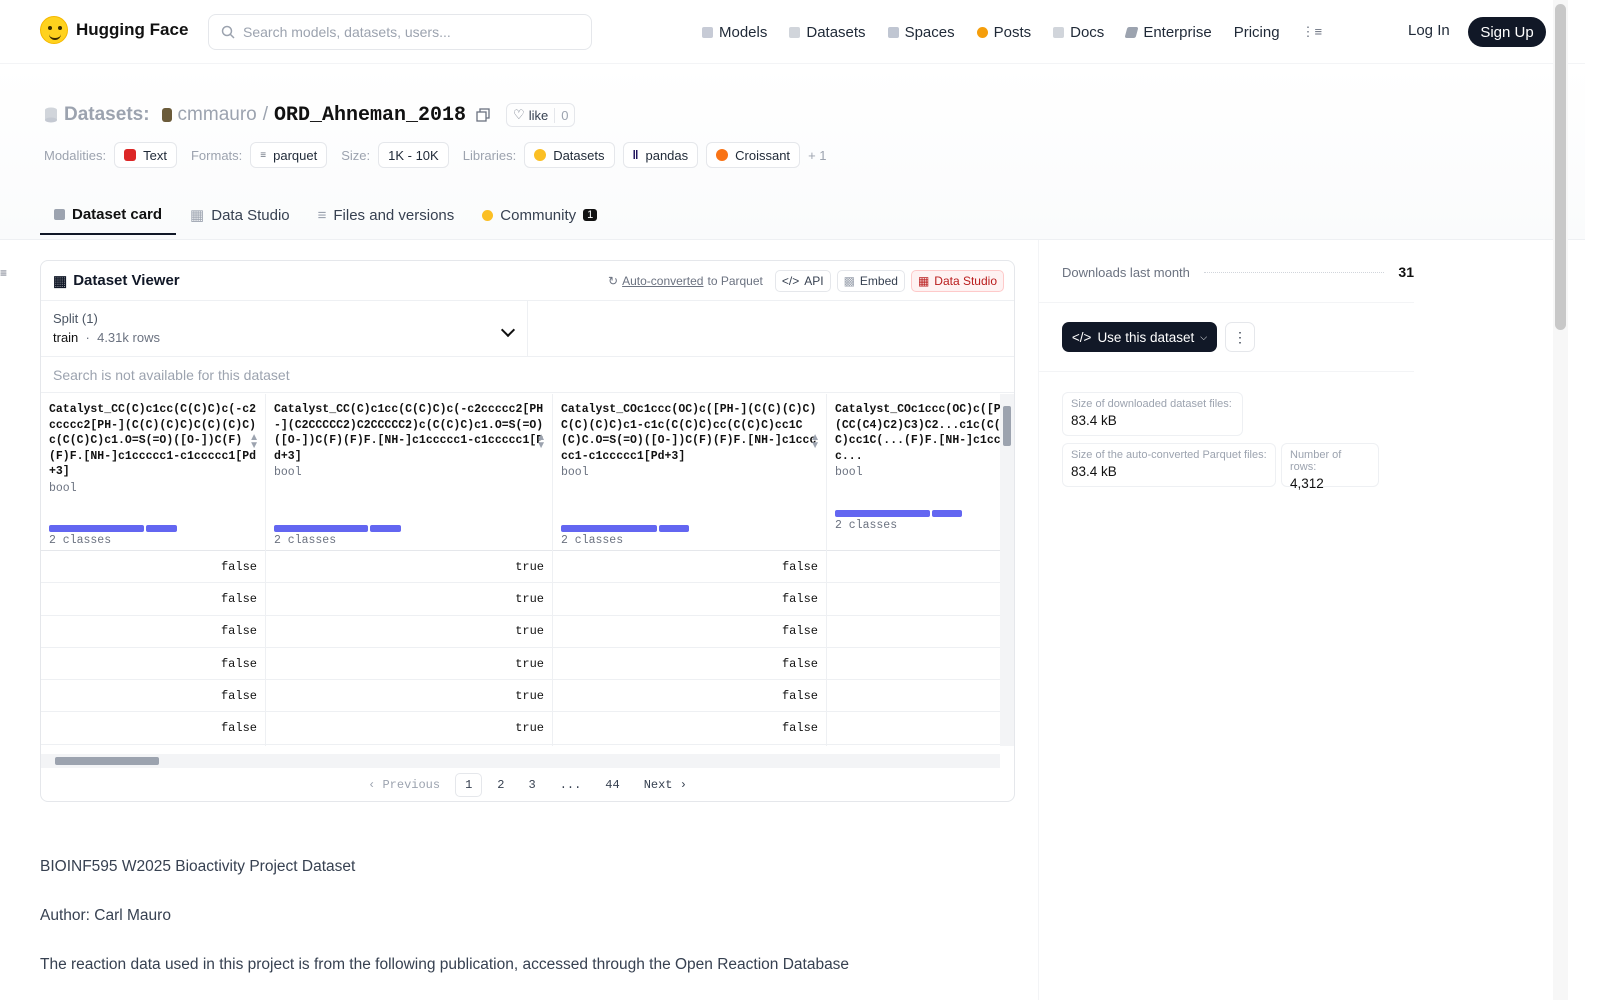  What do you see at coordinates (51, 115) in the screenshot?
I see `database-icon` at bounding box center [51, 115].